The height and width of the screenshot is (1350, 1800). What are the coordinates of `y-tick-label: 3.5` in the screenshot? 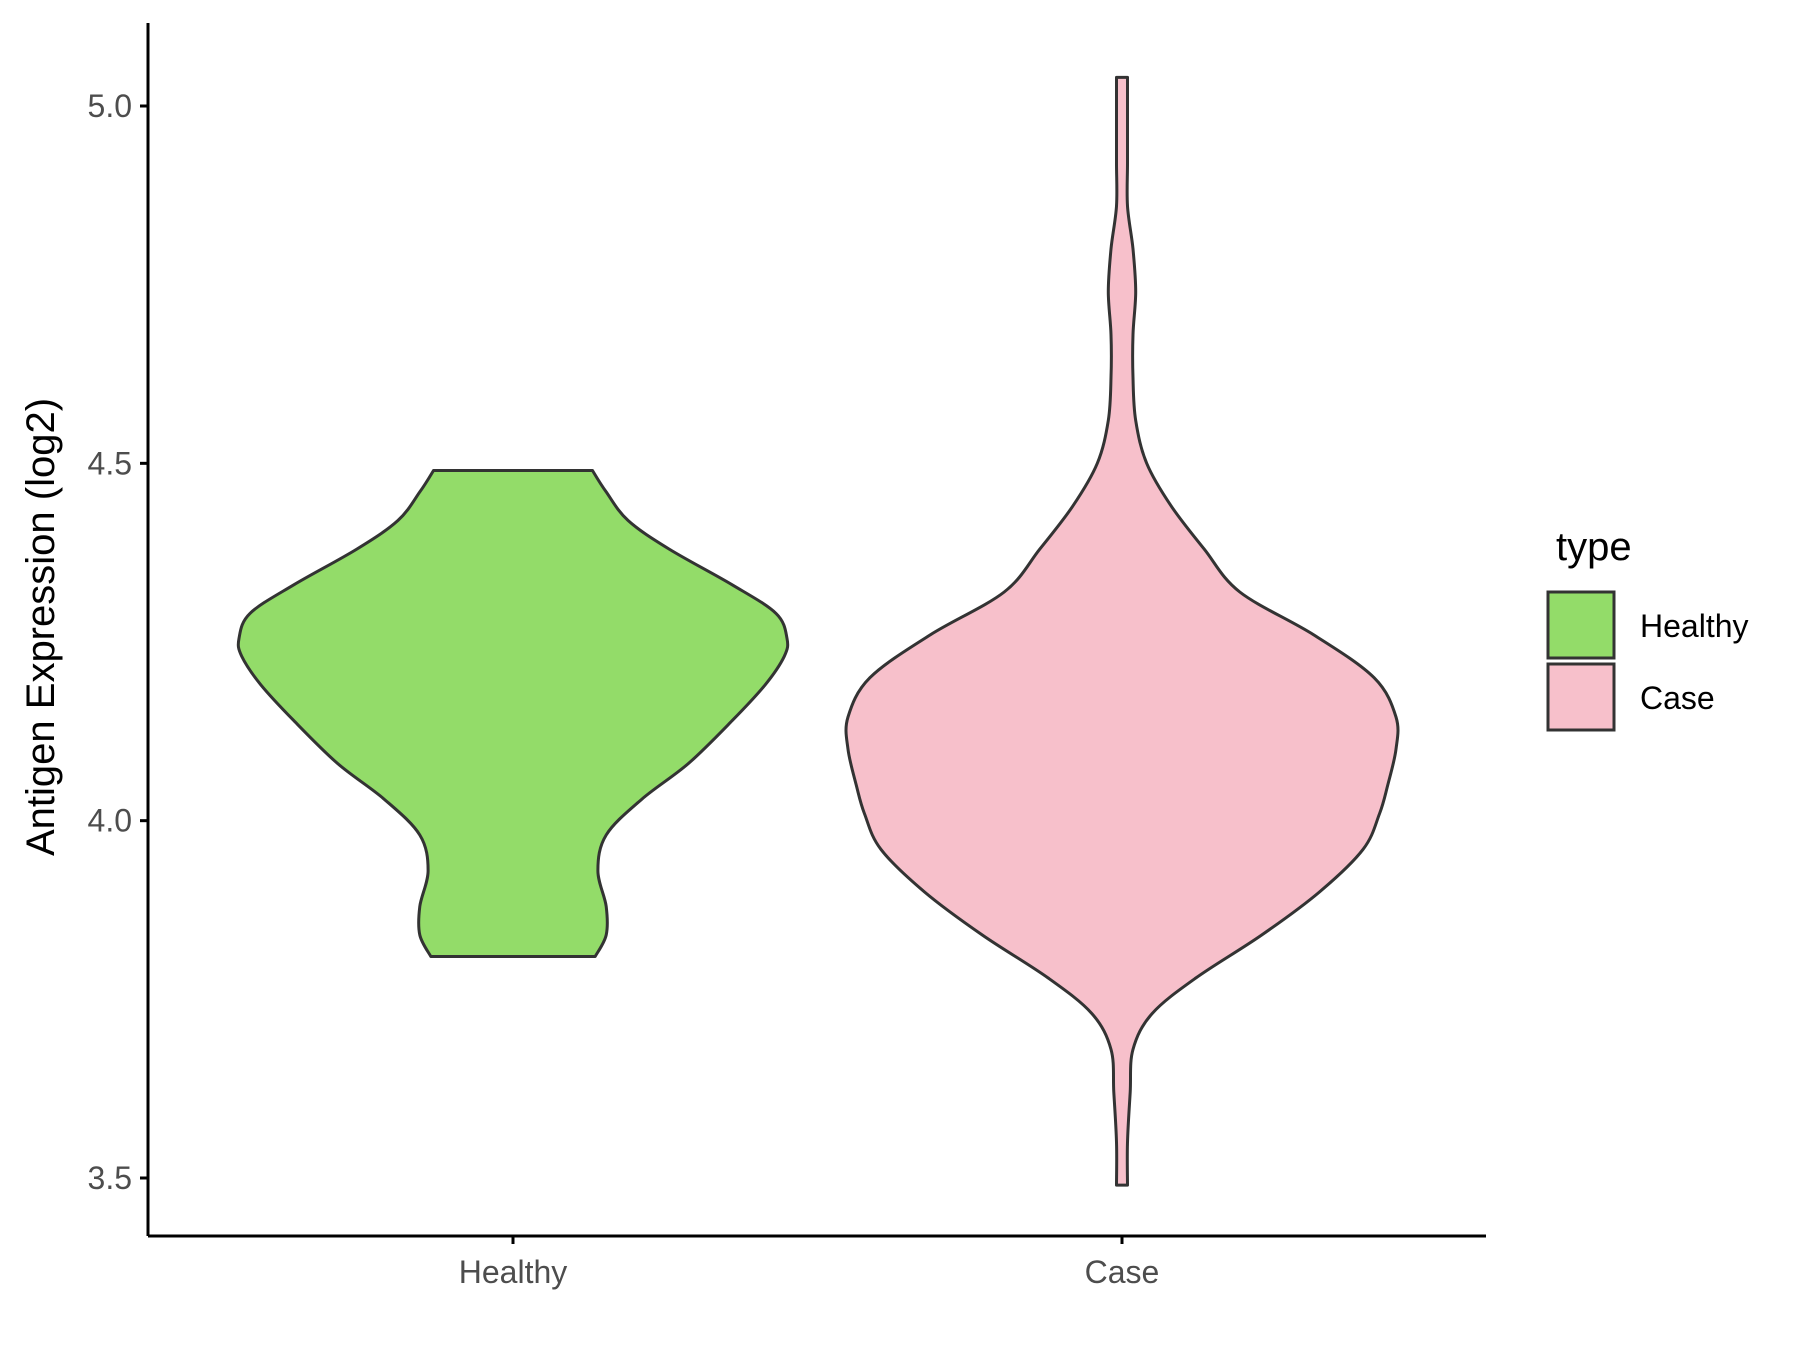 It's located at (110, 1178).